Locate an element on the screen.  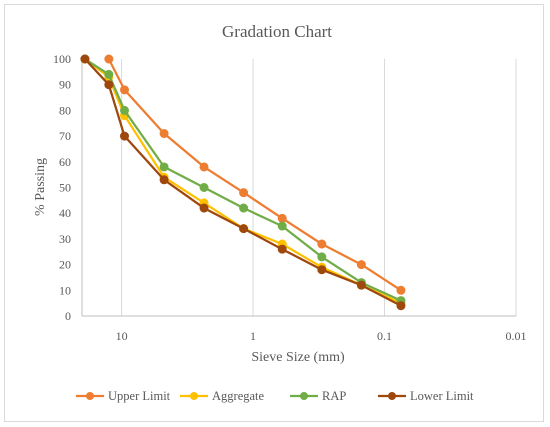
legend-item-lower-limit: Lower Limit is located at coordinates (426, 396).